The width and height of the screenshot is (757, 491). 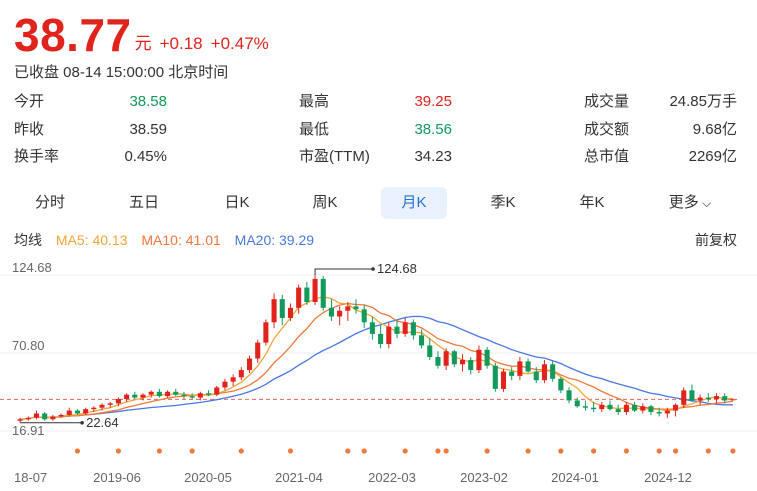 What do you see at coordinates (703, 101) in the screenshot?
I see `stat-value: 24.85万手` at bounding box center [703, 101].